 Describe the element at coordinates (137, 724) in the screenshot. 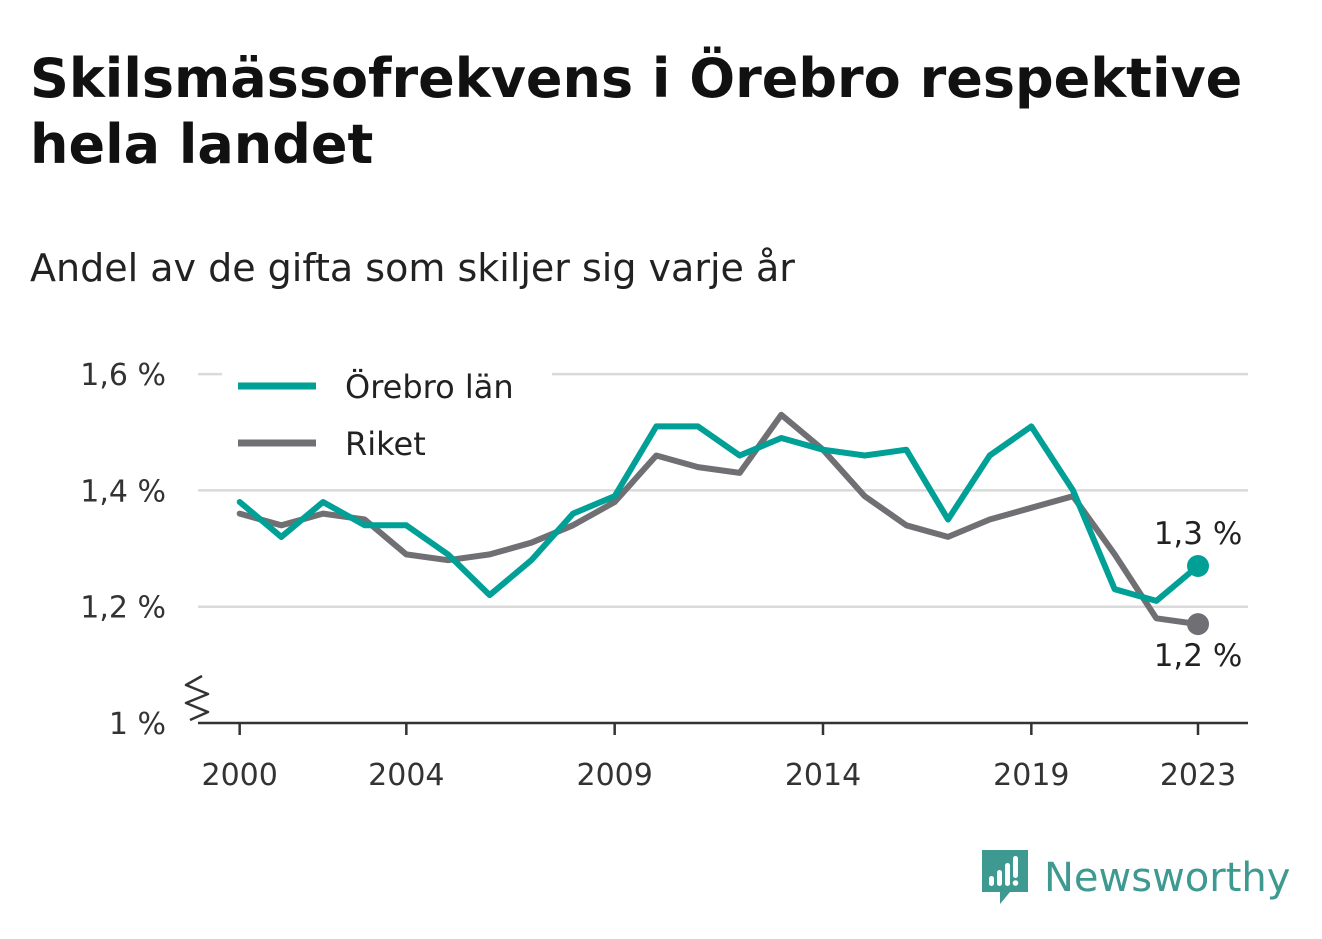

I see `y-tick-label: 1 %` at that location.